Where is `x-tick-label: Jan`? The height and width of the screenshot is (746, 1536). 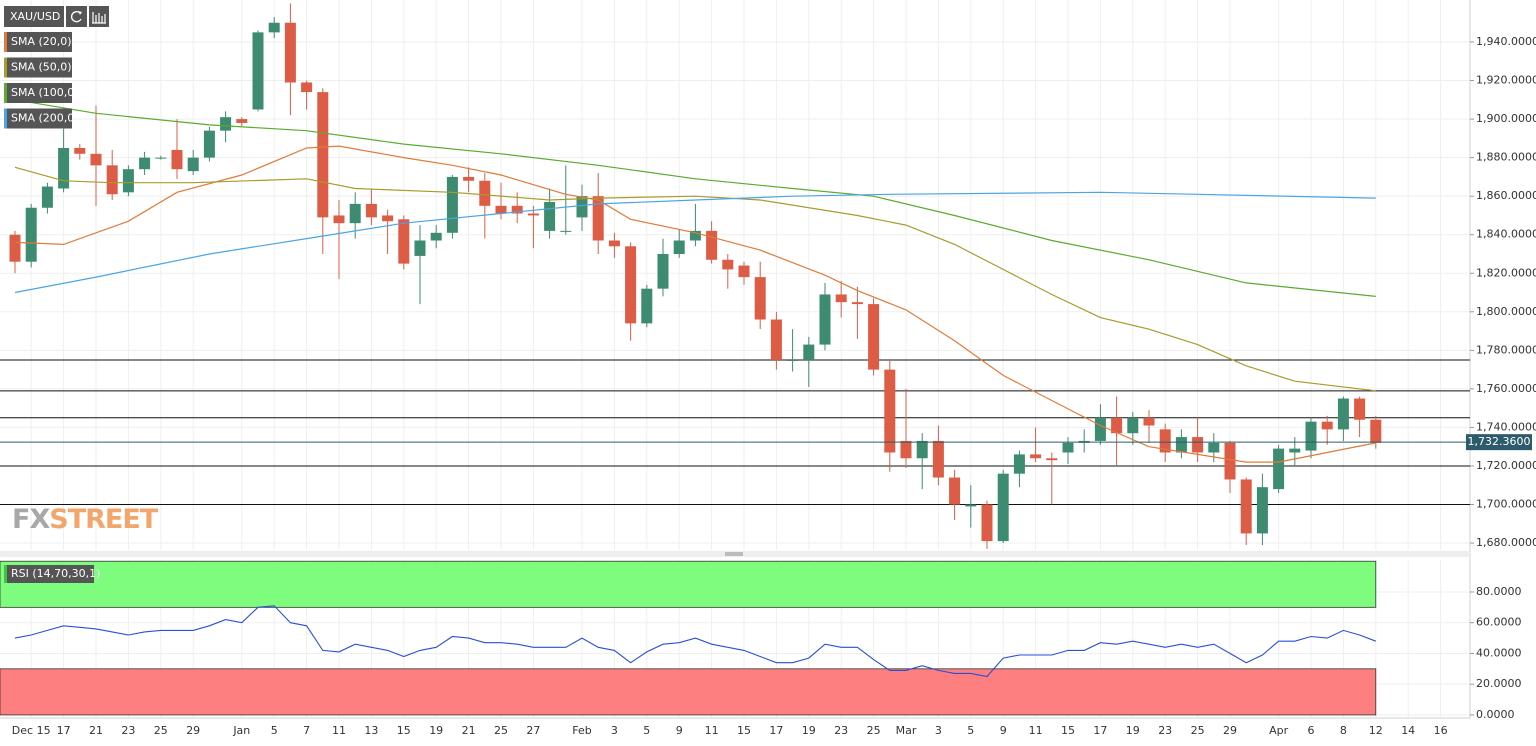
x-tick-label: Jan is located at coordinates (241, 730).